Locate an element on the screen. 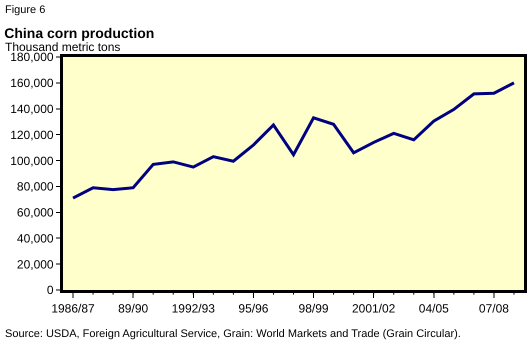 The height and width of the screenshot is (347, 530). y-tick-label: 0 is located at coordinates (50, 290).